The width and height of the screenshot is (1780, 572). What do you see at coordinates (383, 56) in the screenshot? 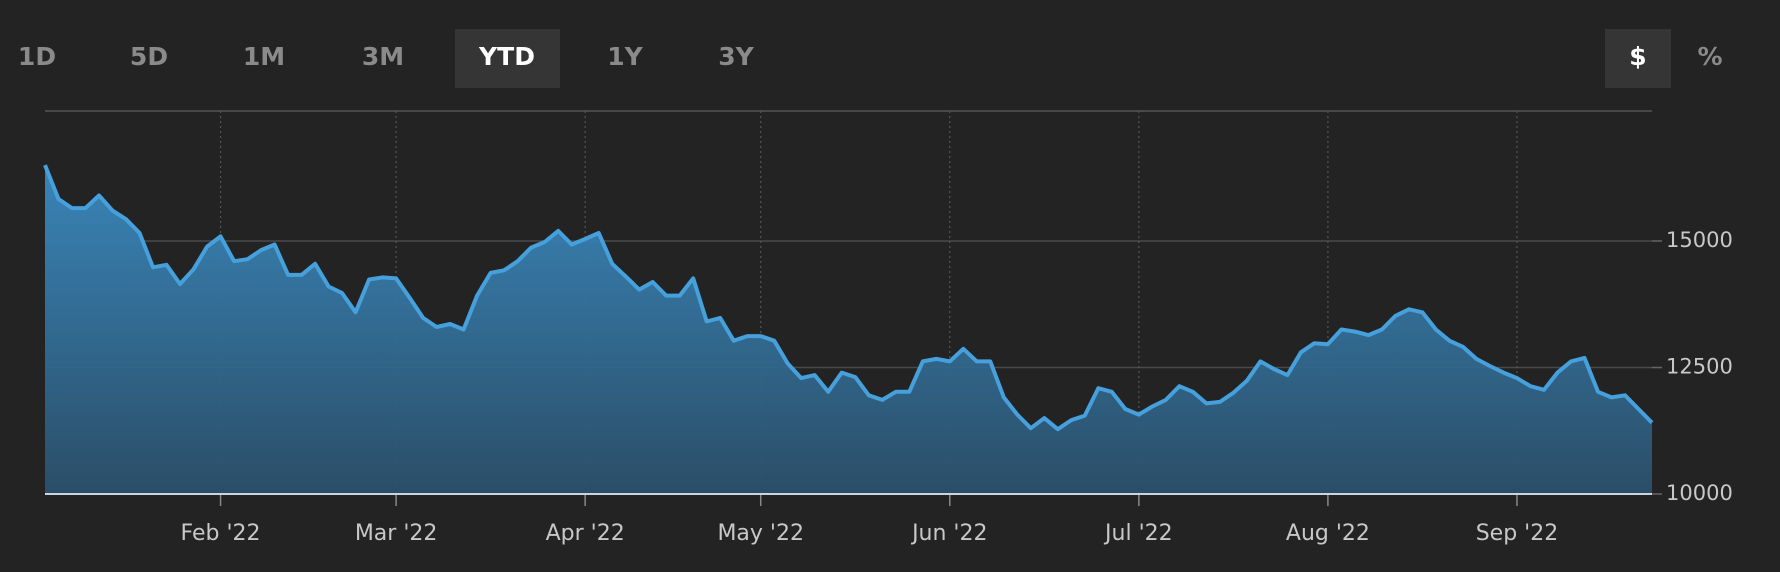
I see `range-button: 3M` at bounding box center [383, 56].